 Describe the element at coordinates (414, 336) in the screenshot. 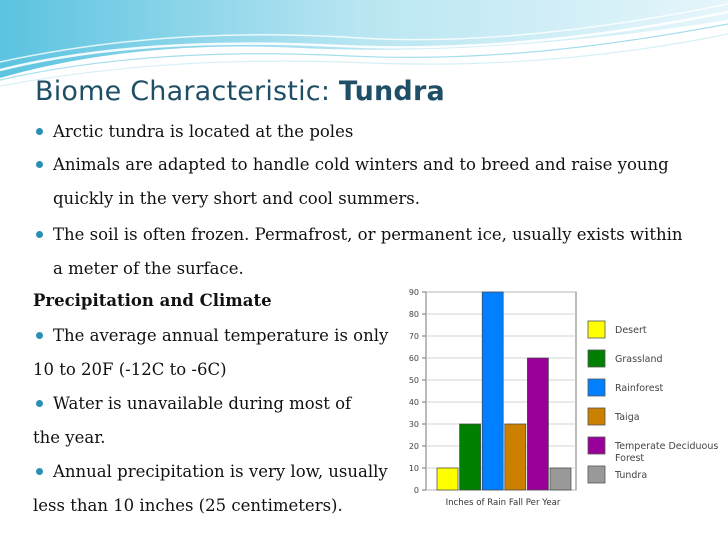

I see `y-tick-label: 70` at that location.